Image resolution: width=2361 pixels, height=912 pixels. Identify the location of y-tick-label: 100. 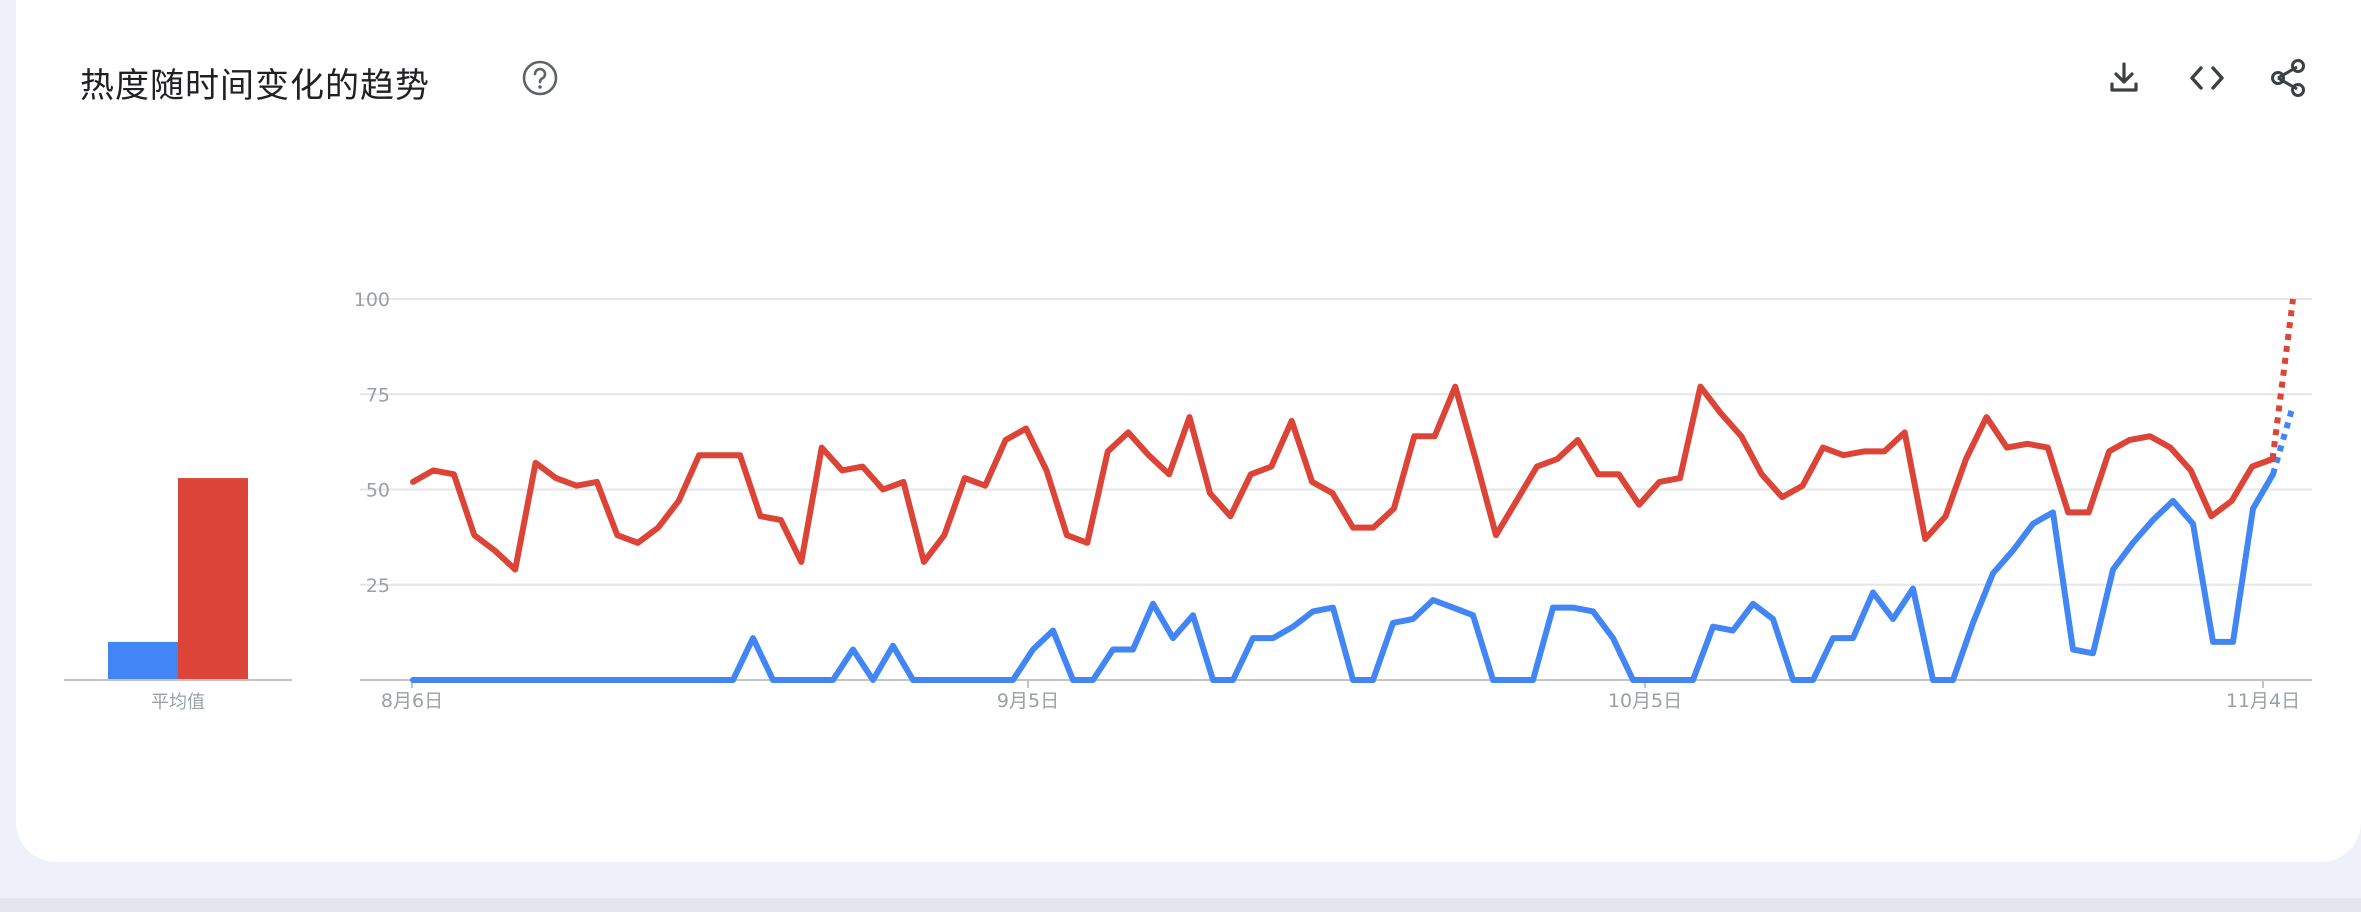
(372, 300).